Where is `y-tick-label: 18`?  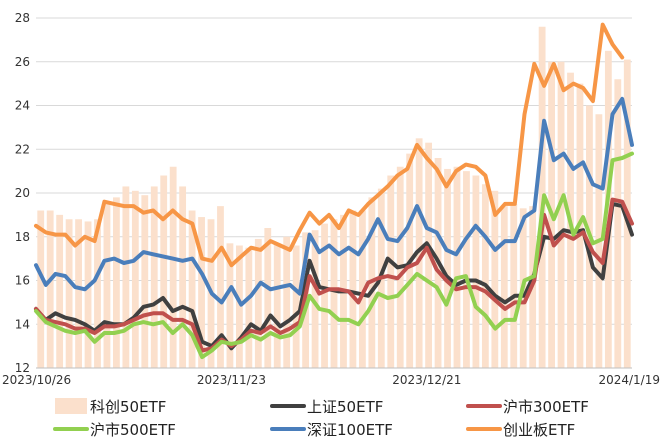 y-tick-label: 18 is located at coordinates (22, 237).